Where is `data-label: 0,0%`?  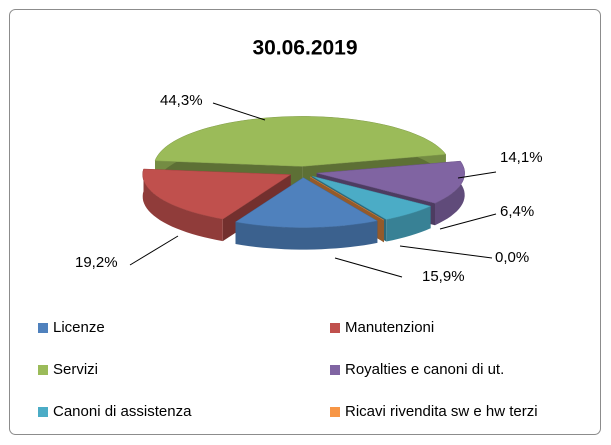 data-label: 0,0% is located at coordinates (512, 257).